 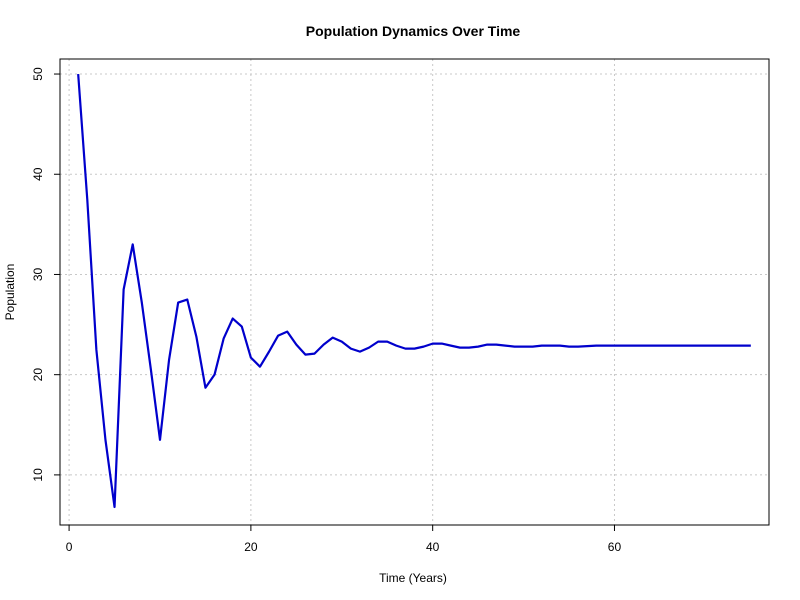 I want to click on y-axis: 10 20 30 40 50, so click(x=45, y=274).